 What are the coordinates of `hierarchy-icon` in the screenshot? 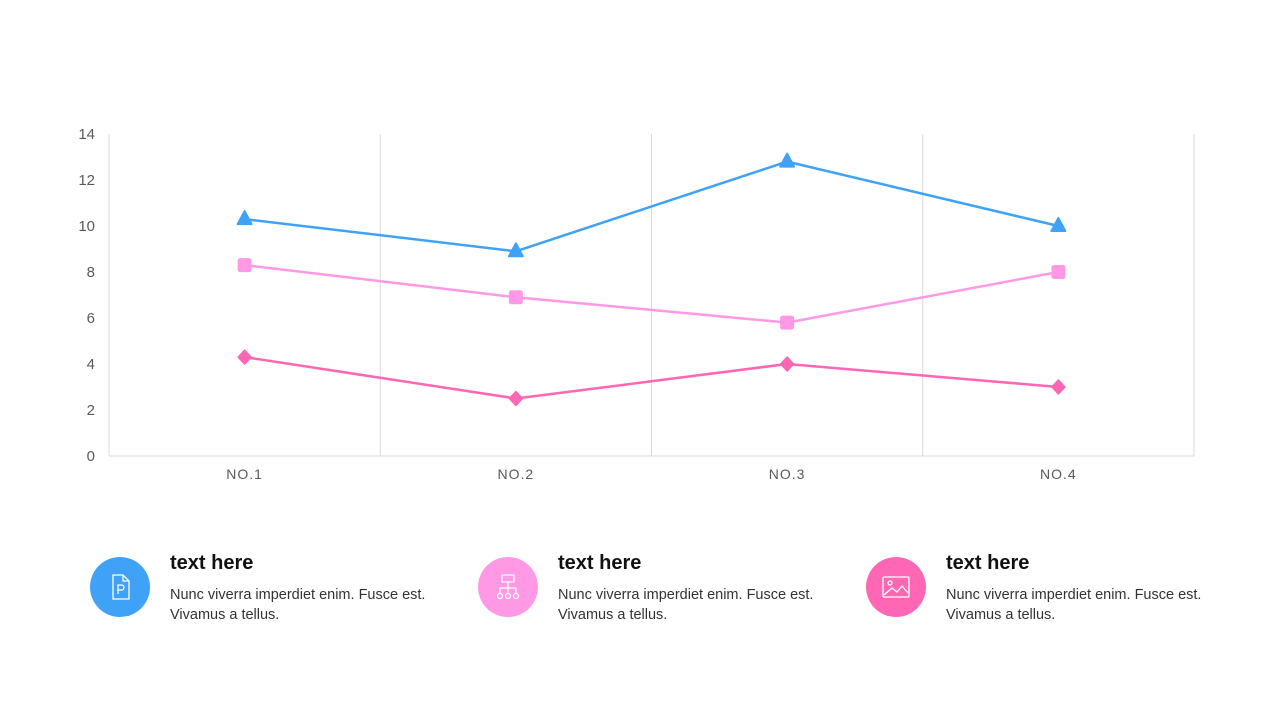 It's located at (508, 587).